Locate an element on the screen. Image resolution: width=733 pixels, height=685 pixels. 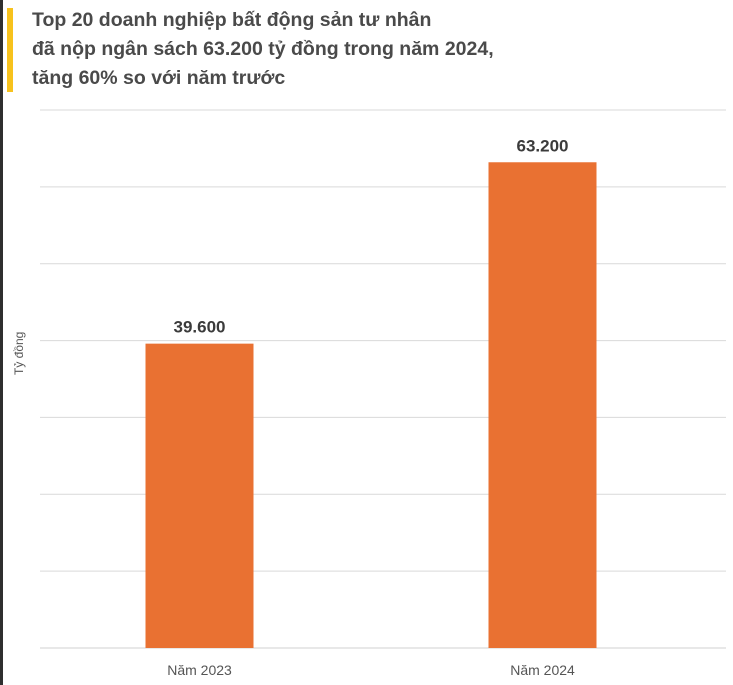
chart-title-line-3: tăng 60% so với năm trước is located at coordinates (159, 78).